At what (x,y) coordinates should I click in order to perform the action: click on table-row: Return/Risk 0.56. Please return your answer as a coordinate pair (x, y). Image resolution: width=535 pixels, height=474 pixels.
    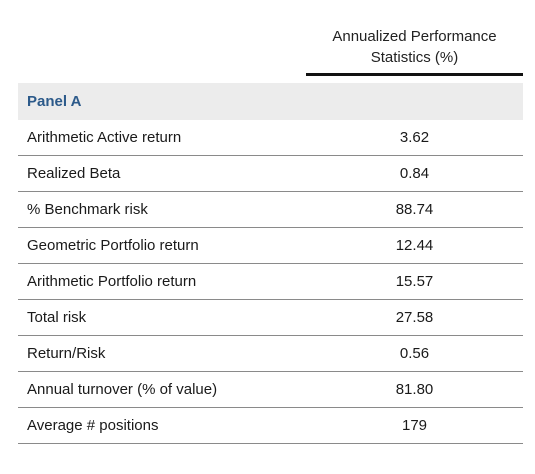
    Looking at the image, I should click on (270, 354).